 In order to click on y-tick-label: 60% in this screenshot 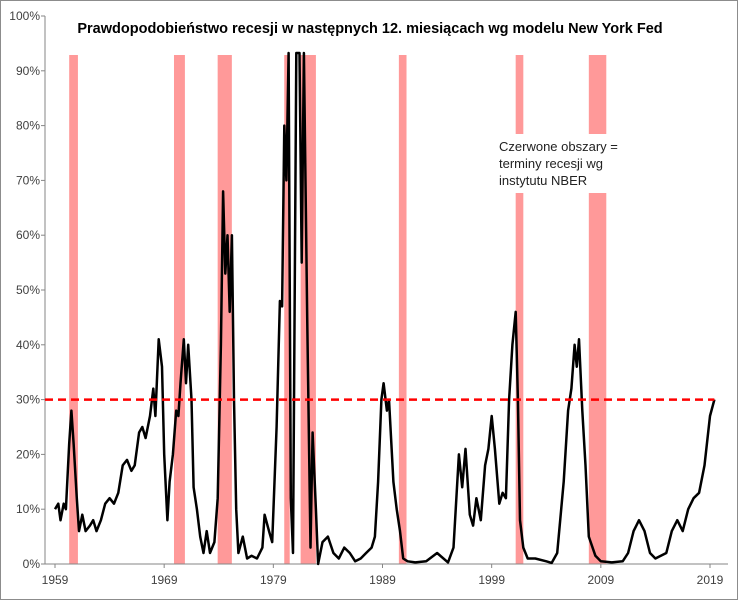, I will do `click(28, 235)`.